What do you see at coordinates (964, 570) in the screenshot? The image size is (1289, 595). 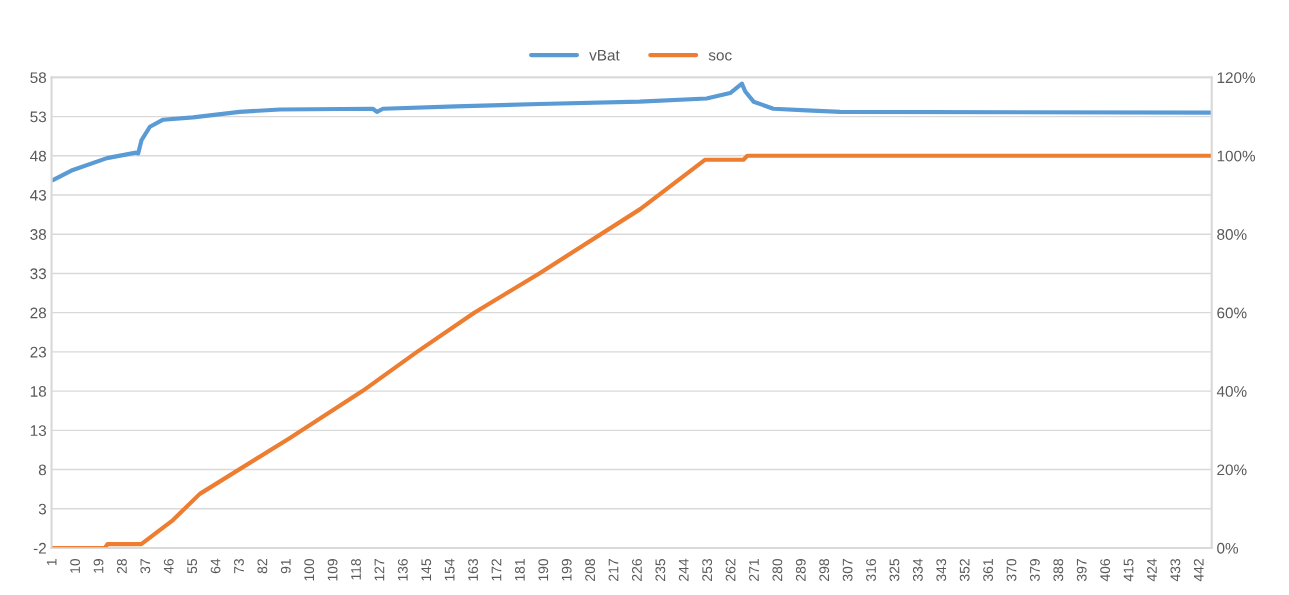 I see `x-tick-label: 352` at bounding box center [964, 570].